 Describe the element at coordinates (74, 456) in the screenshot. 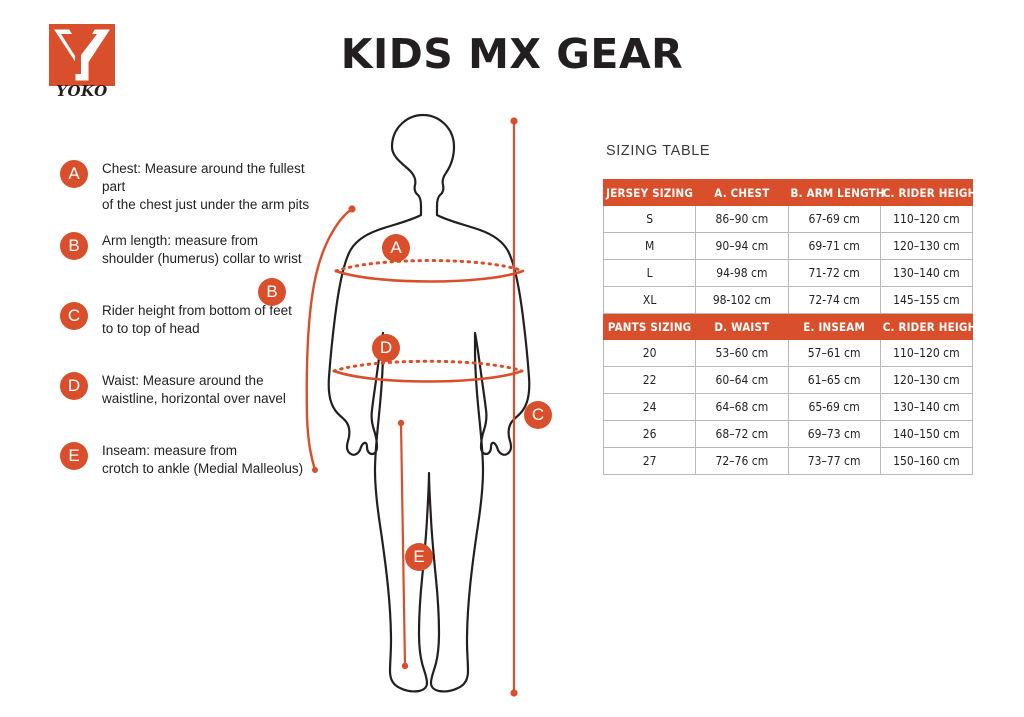

I see `legend-badge-e: E` at that location.